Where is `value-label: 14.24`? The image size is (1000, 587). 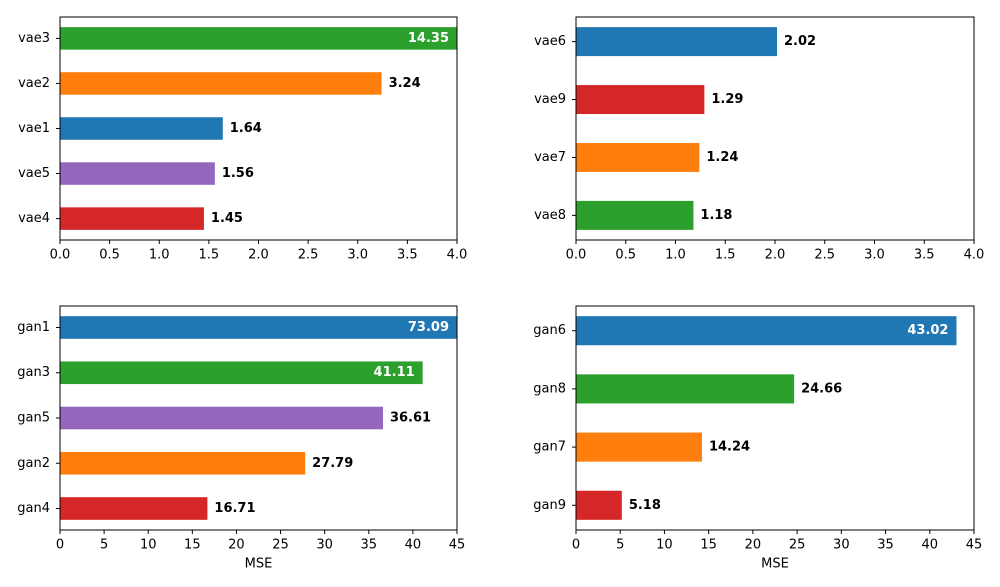 value-label: 14.24 is located at coordinates (729, 447).